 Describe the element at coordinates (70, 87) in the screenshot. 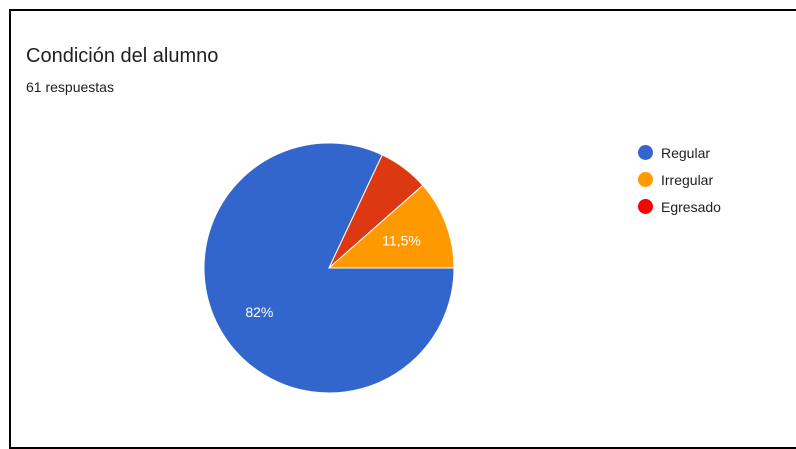

I see `response-count: 61 respuestas` at that location.